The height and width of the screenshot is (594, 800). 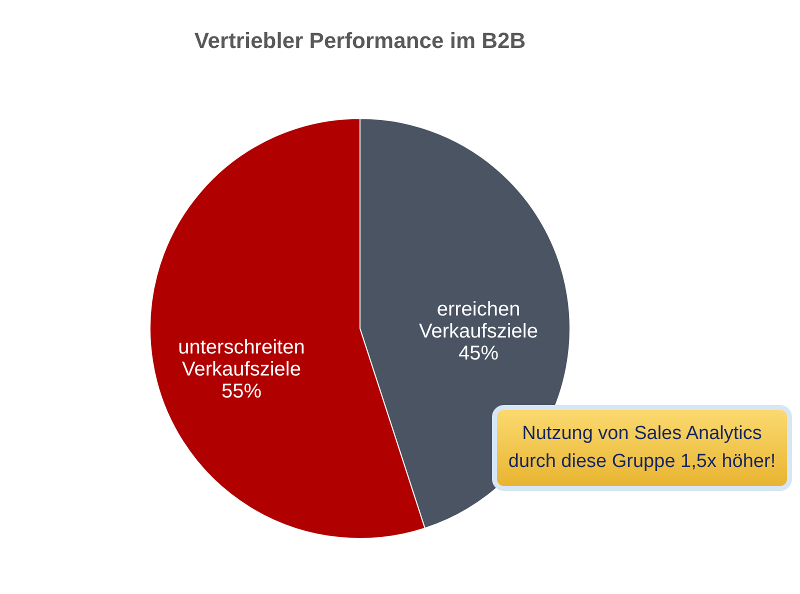 What do you see at coordinates (478, 320) in the screenshot?
I see `slice-label: erreichen Verkaufsziele` at bounding box center [478, 320].